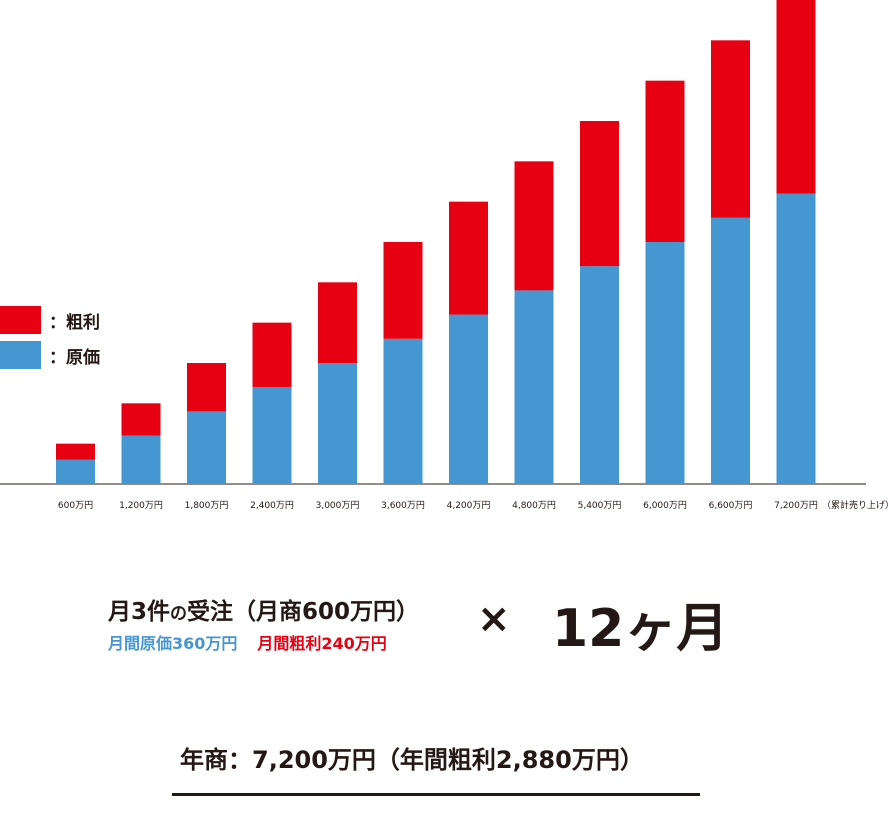 The image size is (889, 836). What do you see at coordinates (141, 505) in the screenshot?
I see `x-tick-label: 1,200万円` at bounding box center [141, 505].